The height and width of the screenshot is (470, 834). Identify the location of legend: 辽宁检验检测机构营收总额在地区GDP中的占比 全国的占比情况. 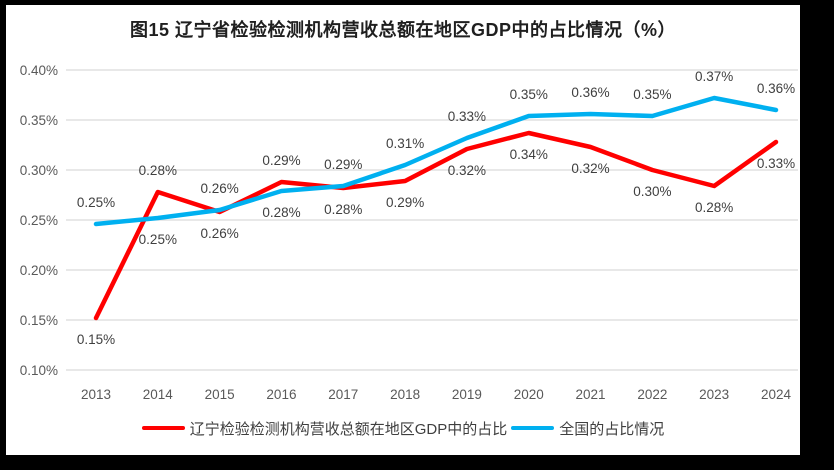
(403, 428).